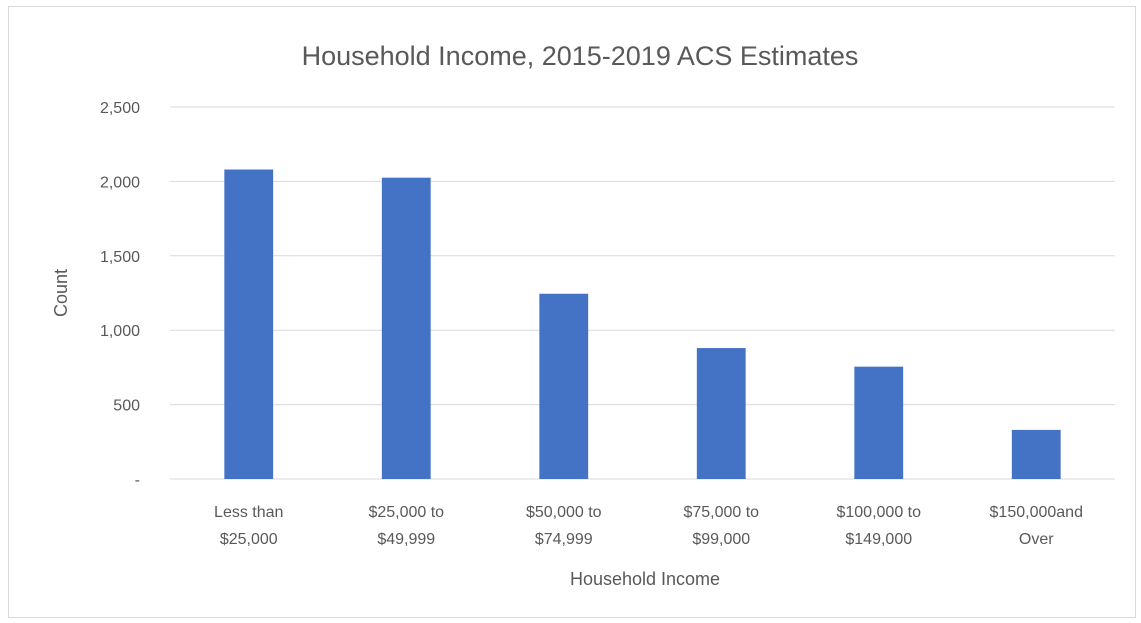 Image resolution: width=1141 pixels, height=623 pixels. What do you see at coordinates (878, 512) in the screenshot?
I see `x-tick-label: $100,000 to` at bounding box center [878, 512].